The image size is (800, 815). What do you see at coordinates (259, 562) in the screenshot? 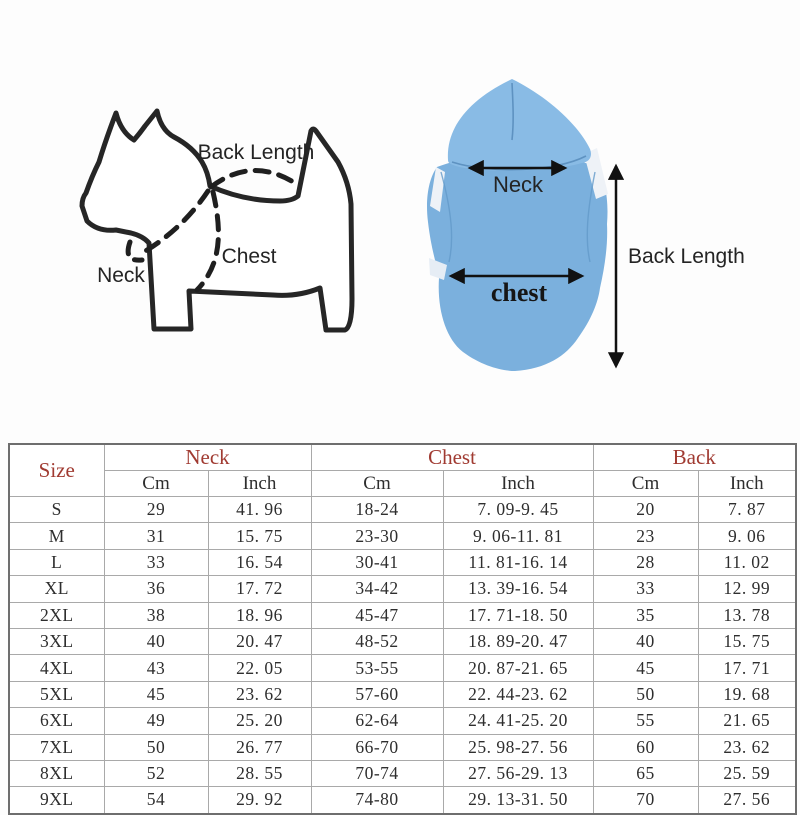
I see `neck-inch-cell: 16. 54` at bounding box center [259, 562].